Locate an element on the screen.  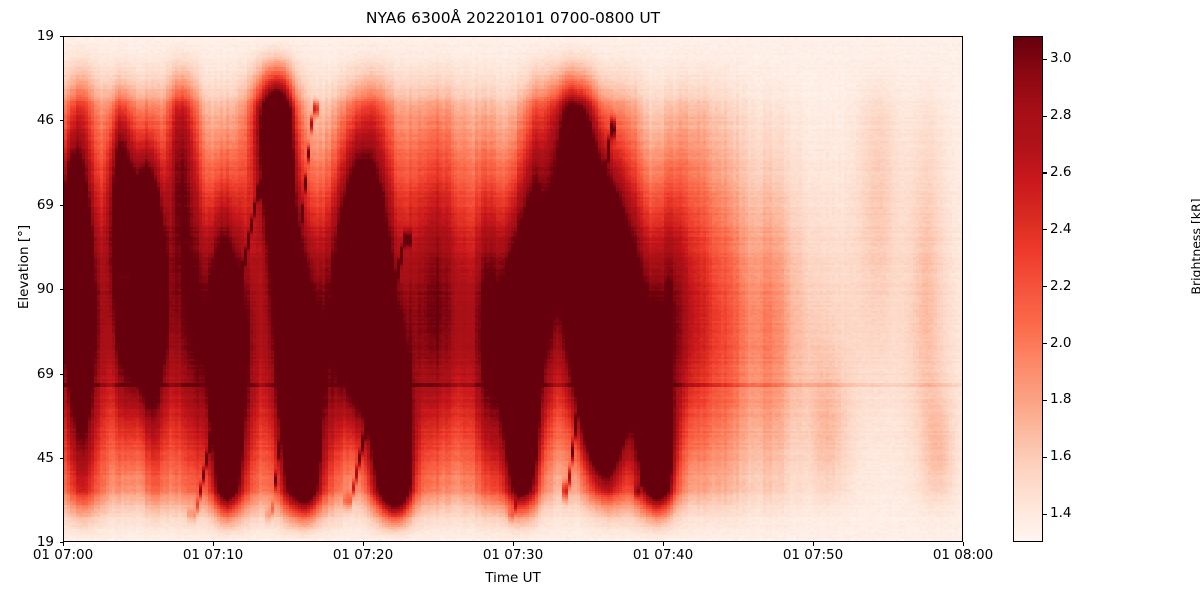
colorbar-tick-label: 1.4 is located at coordinates (1061, 513).